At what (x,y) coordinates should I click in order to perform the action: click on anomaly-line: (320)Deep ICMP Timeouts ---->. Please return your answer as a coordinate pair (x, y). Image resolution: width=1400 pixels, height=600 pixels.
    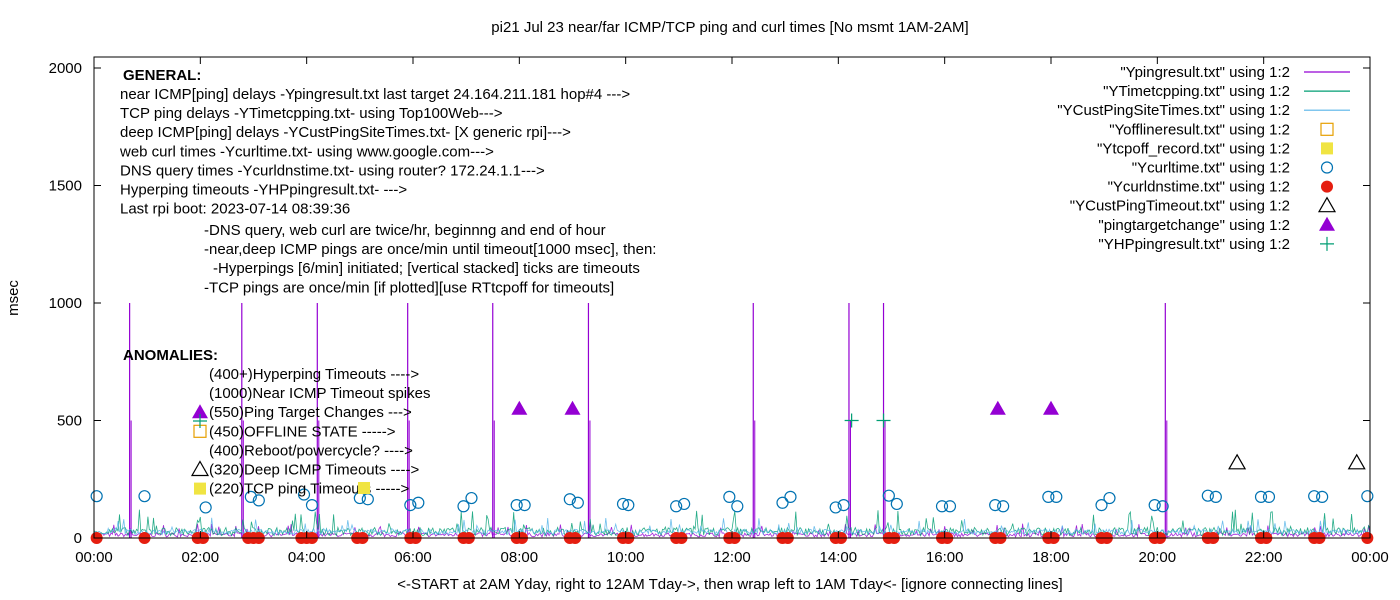
    Looking at the image, I should click on (314, 470).